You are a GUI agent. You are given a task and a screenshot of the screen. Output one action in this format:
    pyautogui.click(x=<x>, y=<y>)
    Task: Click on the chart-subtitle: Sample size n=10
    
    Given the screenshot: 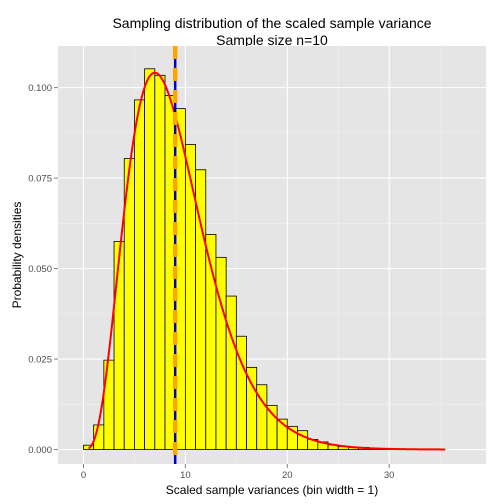 What is the action you would take?
    pyautogui.click(x=272, y=40)
    